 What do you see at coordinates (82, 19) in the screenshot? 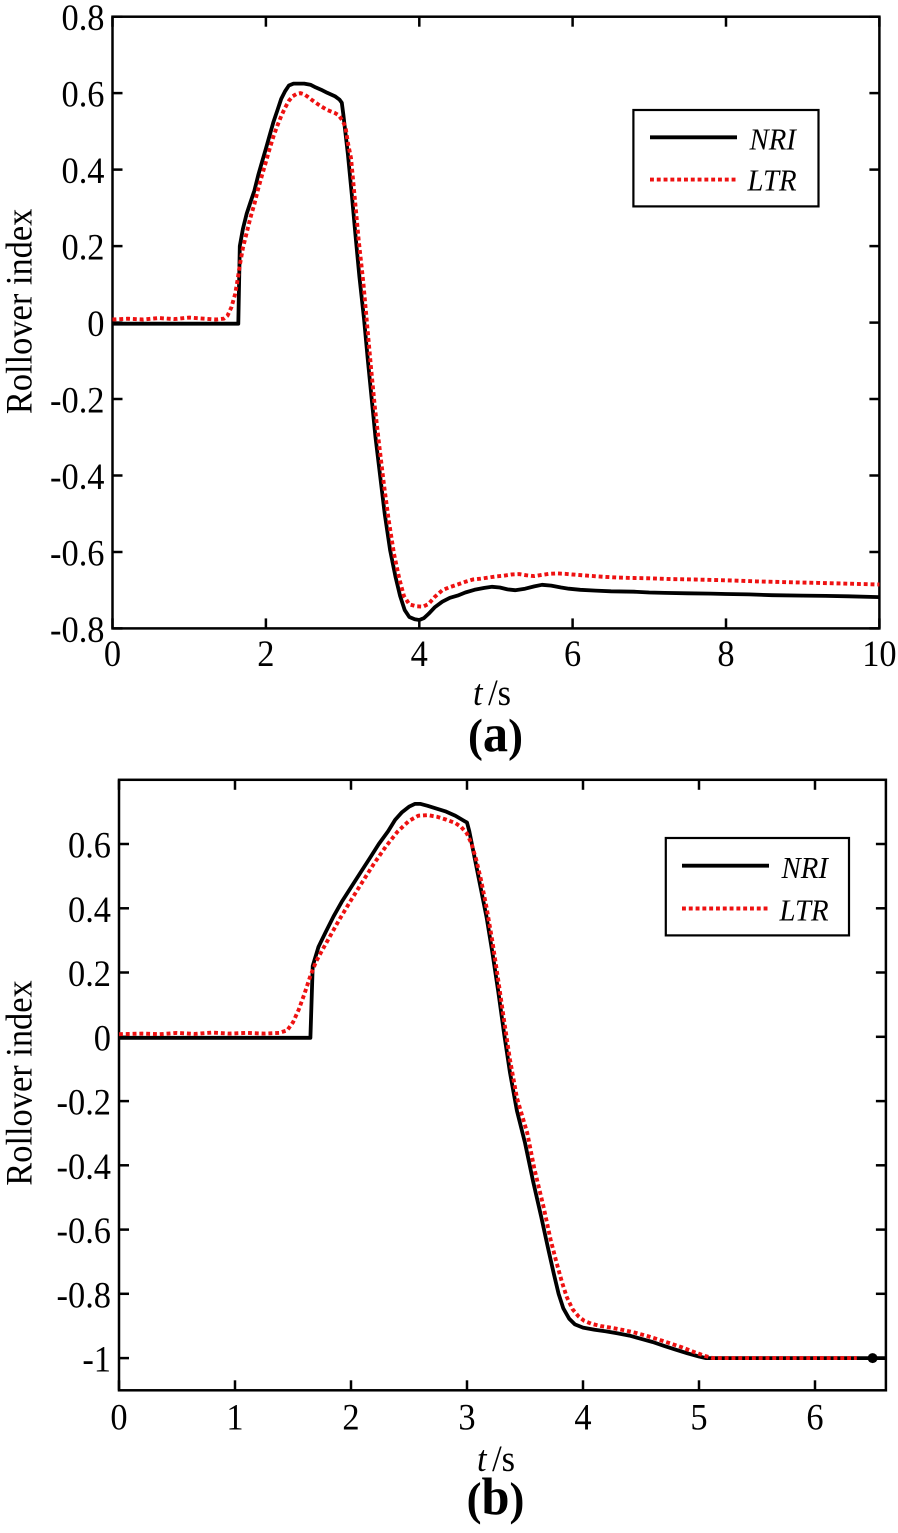
I see `svg-text: 0.8` at bounding box center [82, 19].